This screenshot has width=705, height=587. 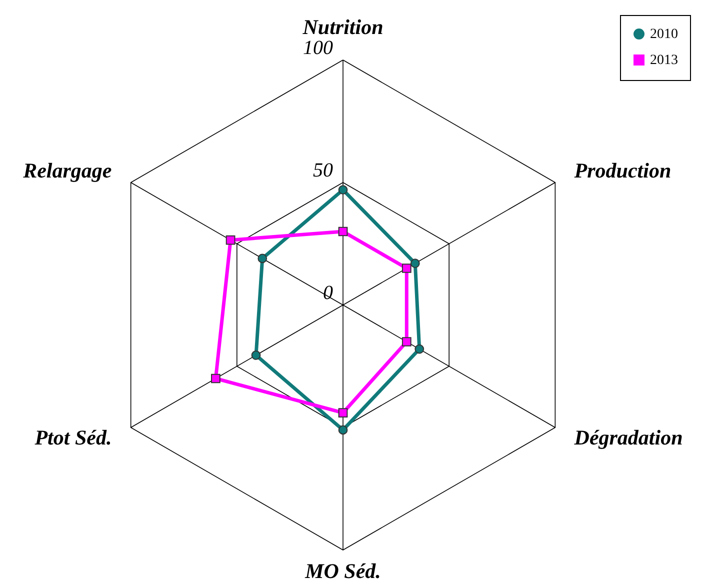 I want to click on legend-label: 2010, so click(x=664, y=34).